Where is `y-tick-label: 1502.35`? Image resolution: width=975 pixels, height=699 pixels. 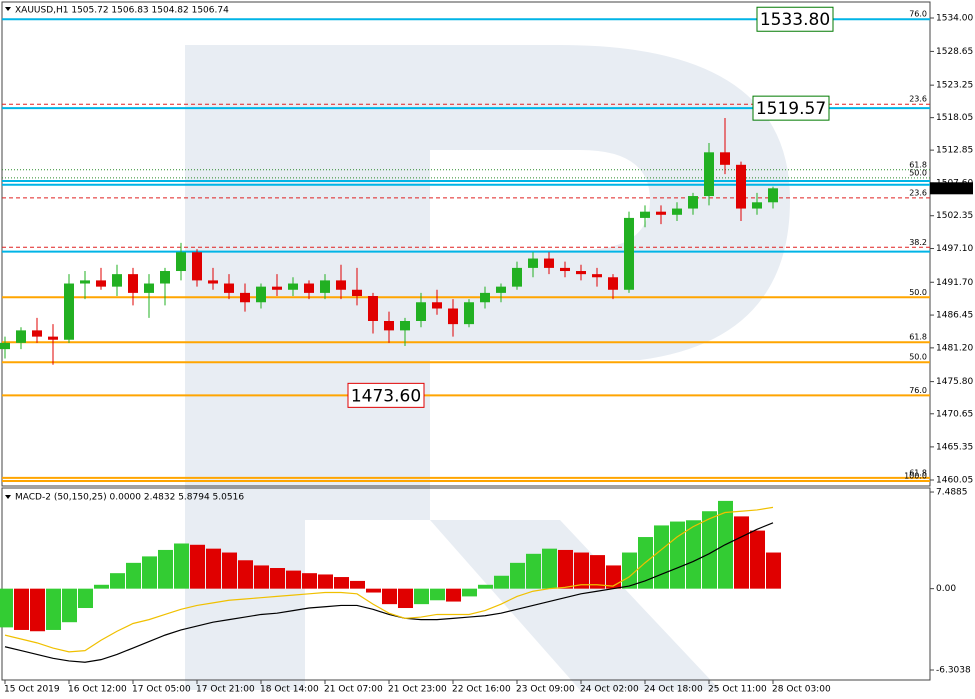
y-tick-label: 1502.35 is located at coordinates (954, 216).